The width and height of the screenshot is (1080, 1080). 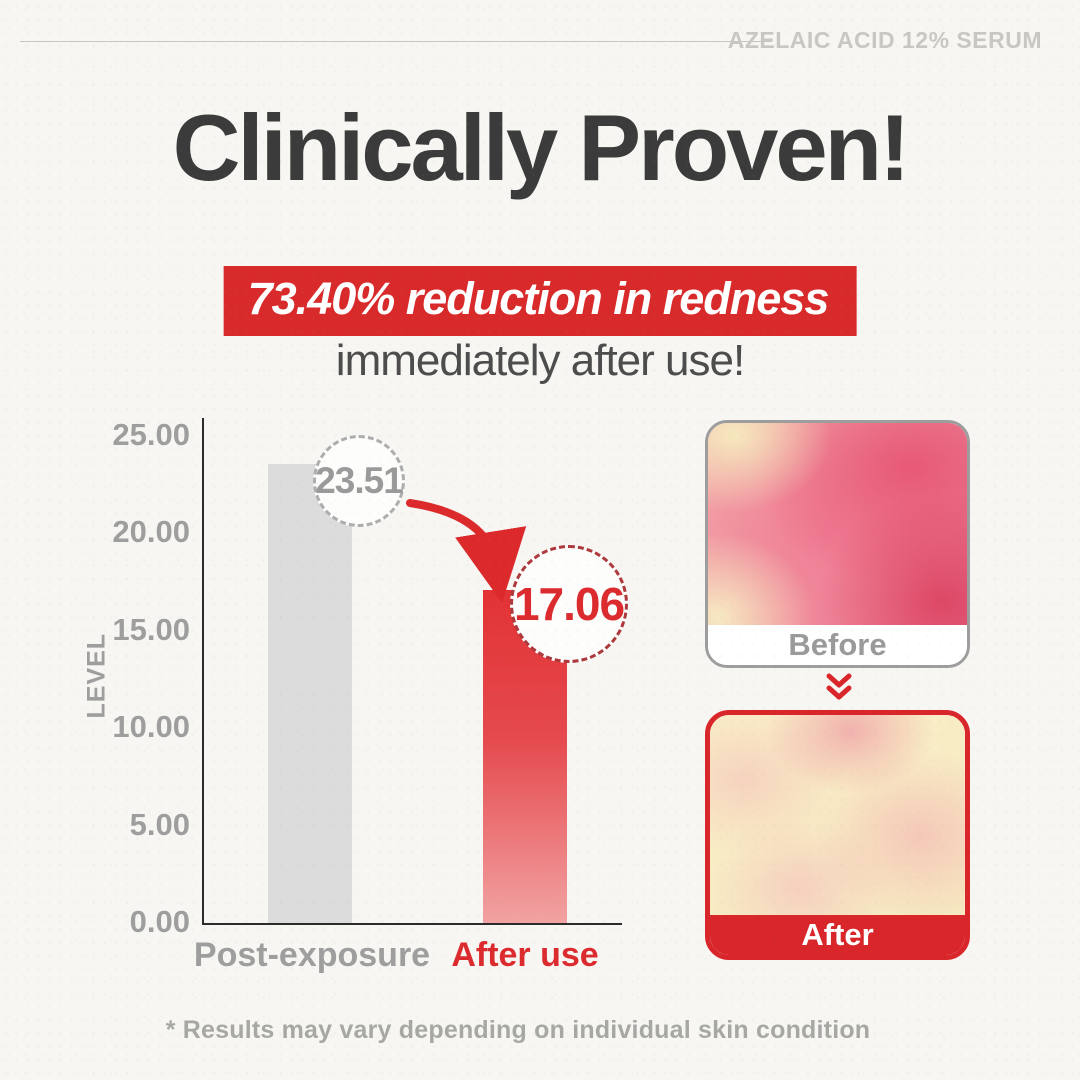 What do you see at coordinates (159, 824) in the screenshot?
I see `y-tick-5: 5.00` at bounding box center [159, 824].